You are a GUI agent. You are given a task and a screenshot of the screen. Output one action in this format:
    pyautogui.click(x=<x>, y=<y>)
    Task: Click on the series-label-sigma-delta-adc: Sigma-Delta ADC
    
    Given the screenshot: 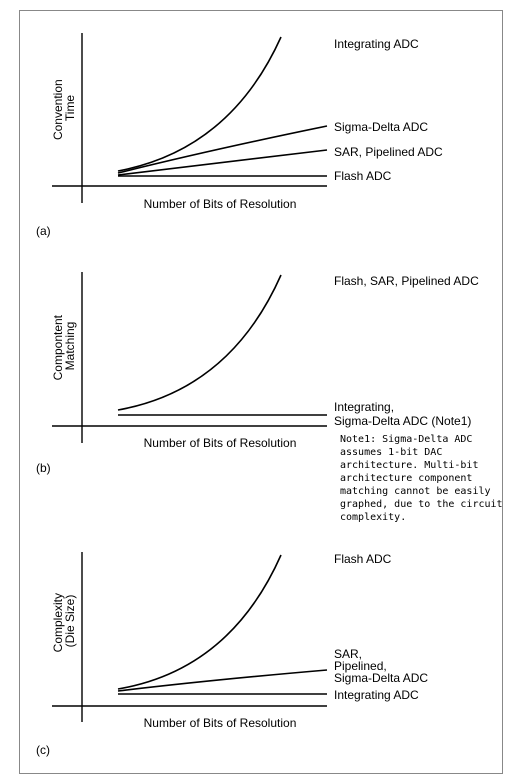 What is the action you would take?
    pyautogui.click(x=381, y=127)
    